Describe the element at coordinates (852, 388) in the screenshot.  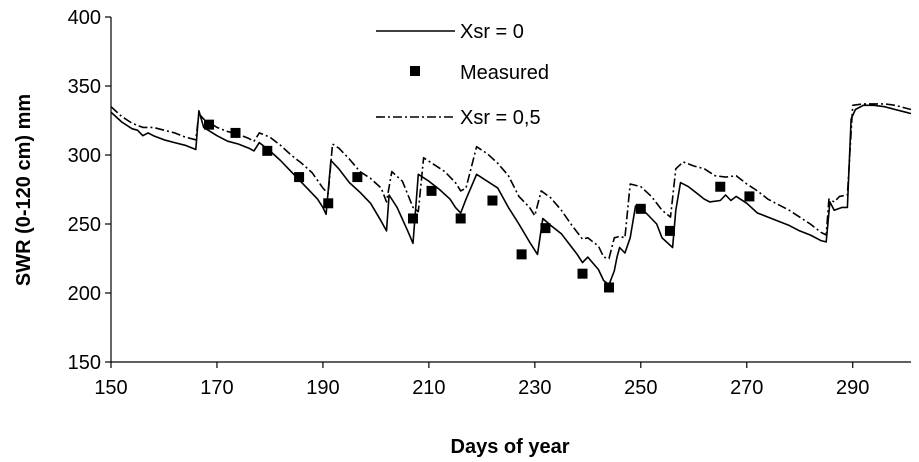
I see `x-tick-label: 290` at that location.